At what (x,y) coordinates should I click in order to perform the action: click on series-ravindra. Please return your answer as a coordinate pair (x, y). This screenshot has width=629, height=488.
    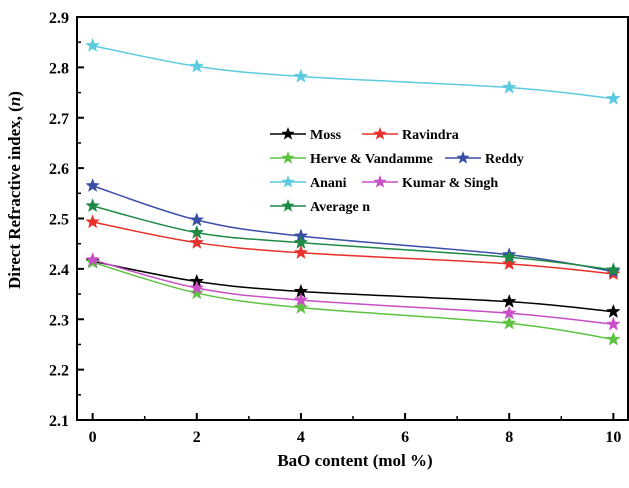
    Looking at the image, I should click on (353, 247).